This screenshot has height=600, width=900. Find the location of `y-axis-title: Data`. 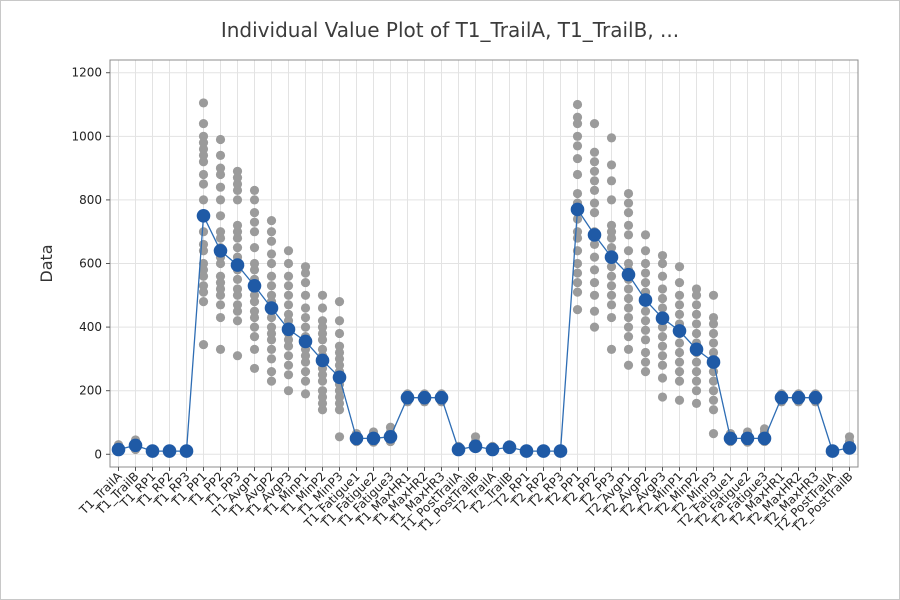

y-axis-title: Data is located at coordinates (46, 263).